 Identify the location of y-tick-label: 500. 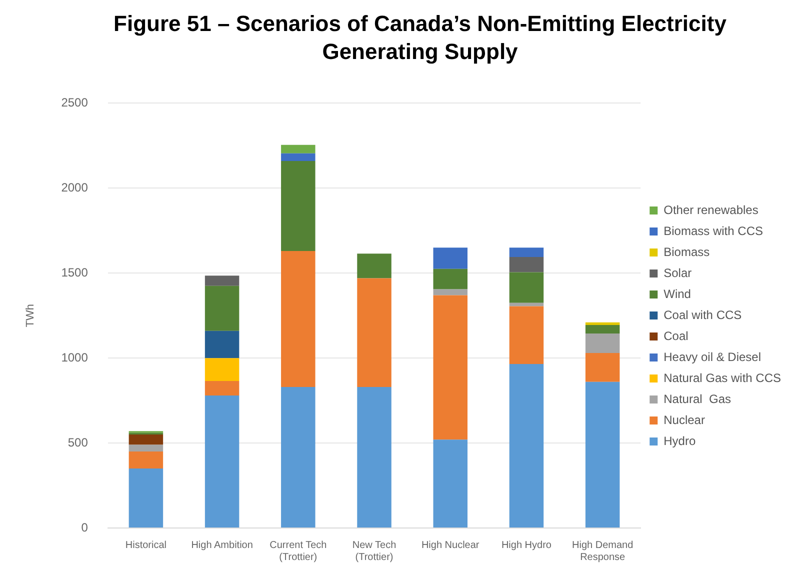
(78, 442).